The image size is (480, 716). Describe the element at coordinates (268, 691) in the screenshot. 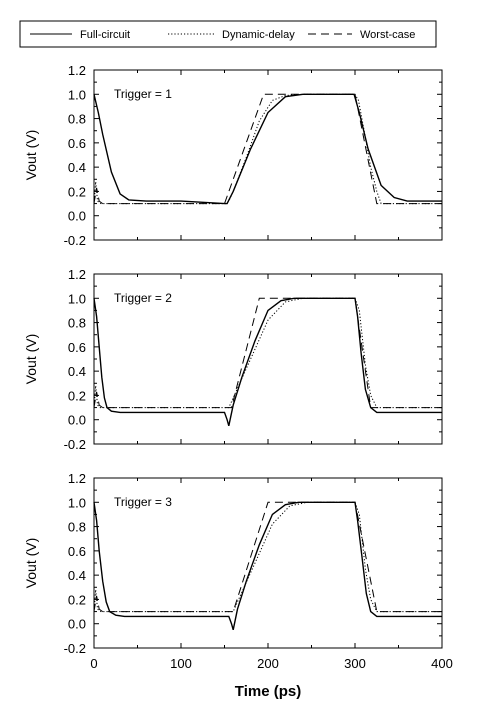

I see `x-axis-label: Time (ps)` at that location.